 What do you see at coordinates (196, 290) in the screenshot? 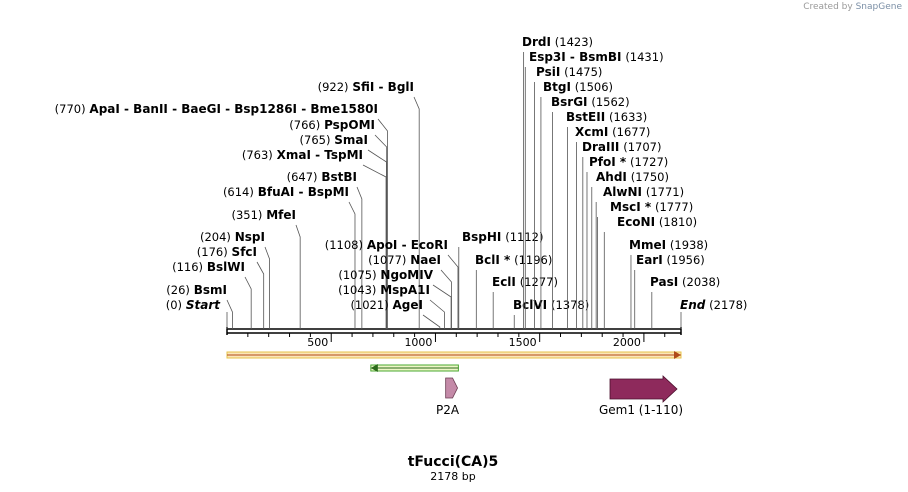
I see `site-label: (26) BsmI` at bounding box center [196, 290].